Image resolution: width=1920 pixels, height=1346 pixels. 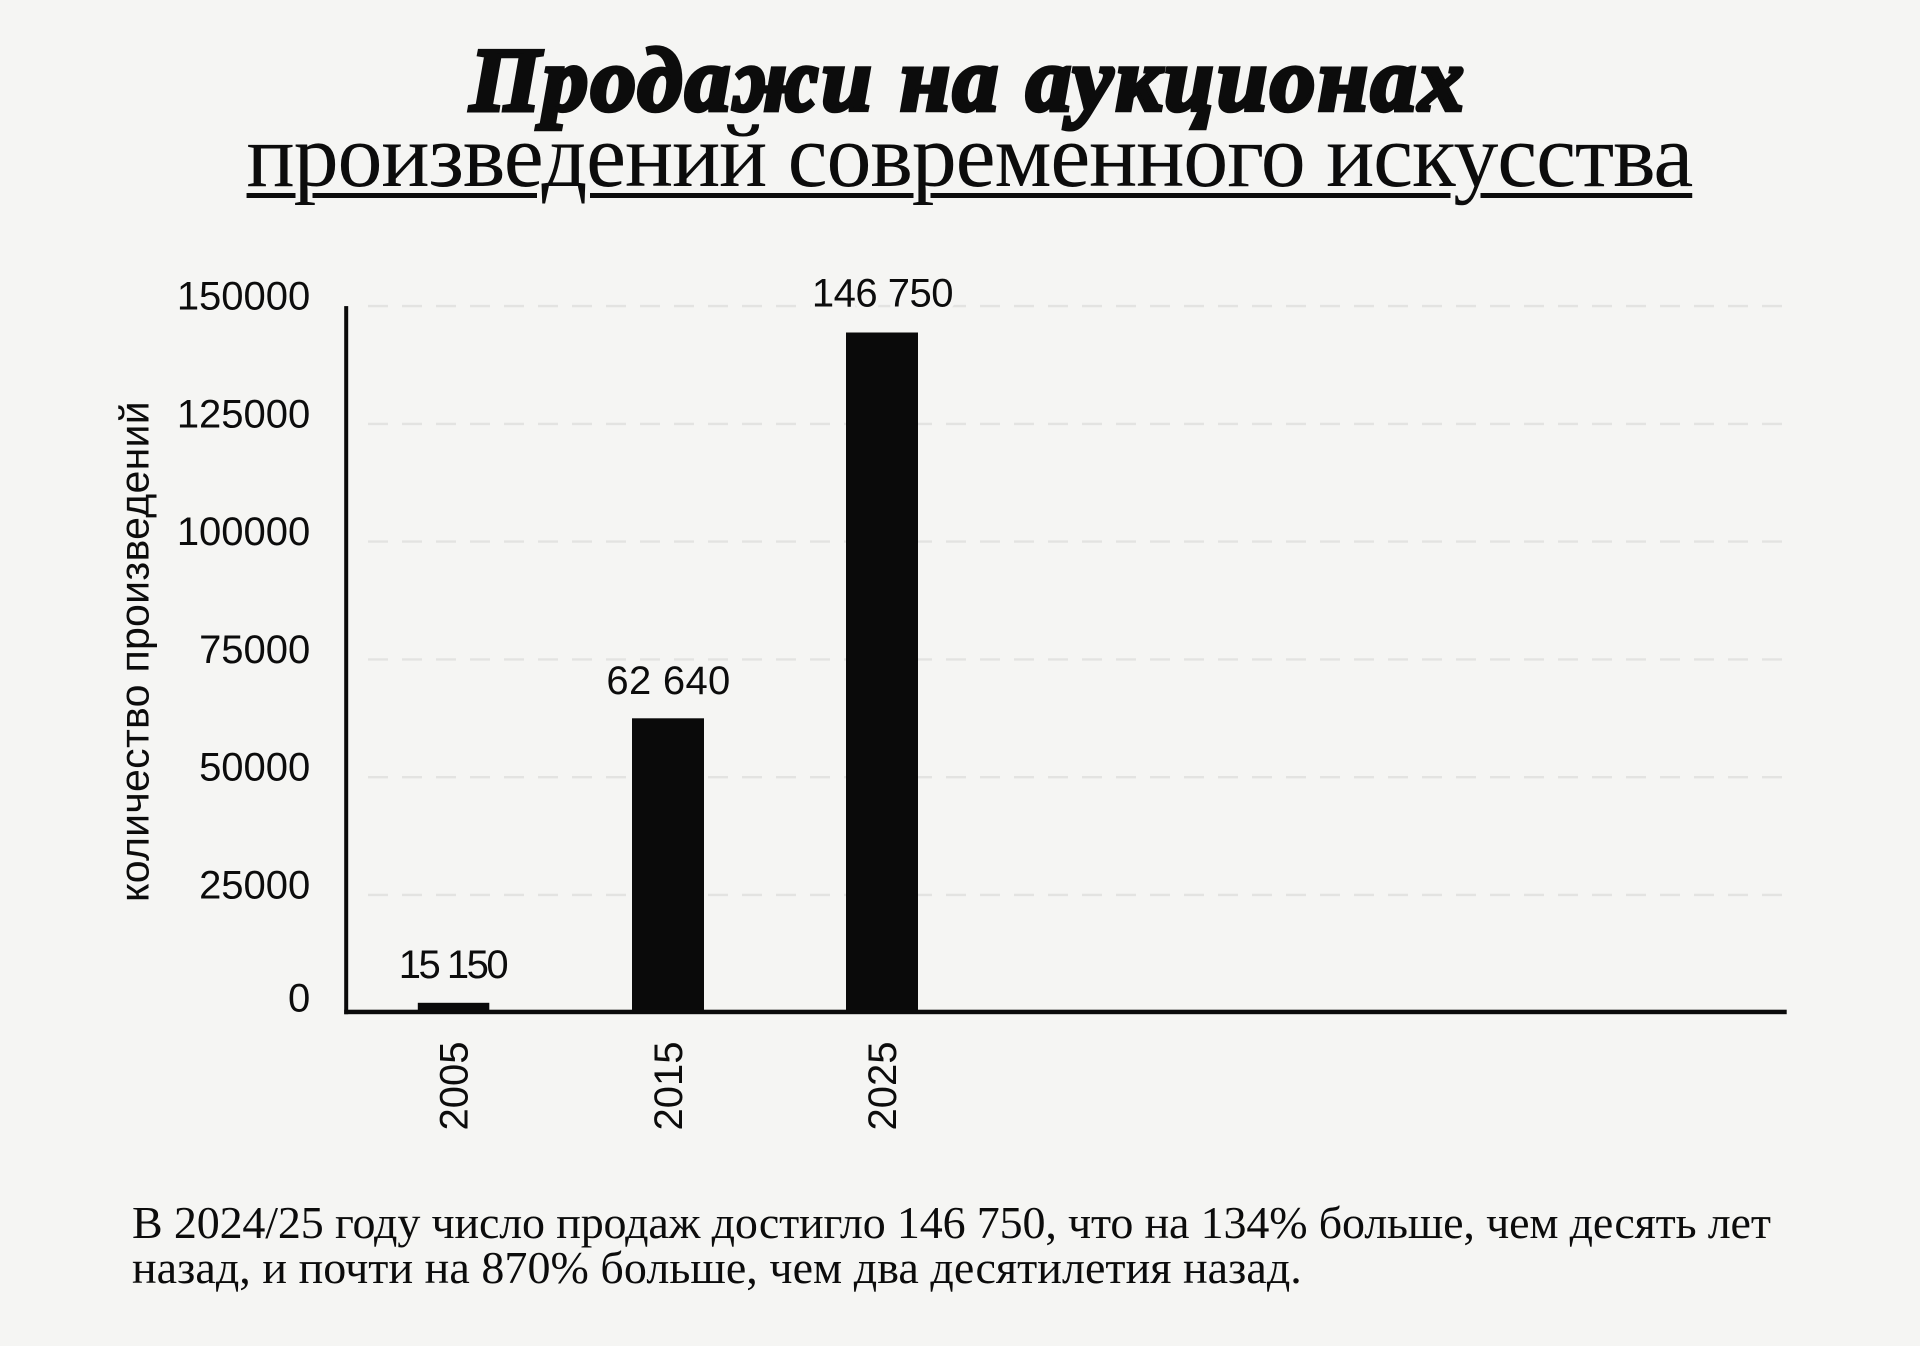 I want to click on svg-text: 2025, so click(x=883, y=1086).